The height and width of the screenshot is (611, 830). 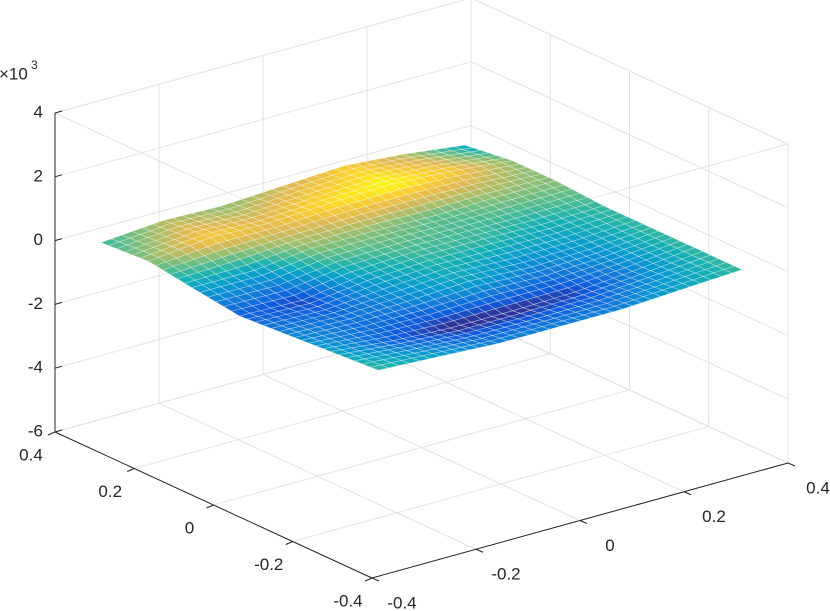 I want to click on x-tick-label: 0.4, so click(x=818, y=487).